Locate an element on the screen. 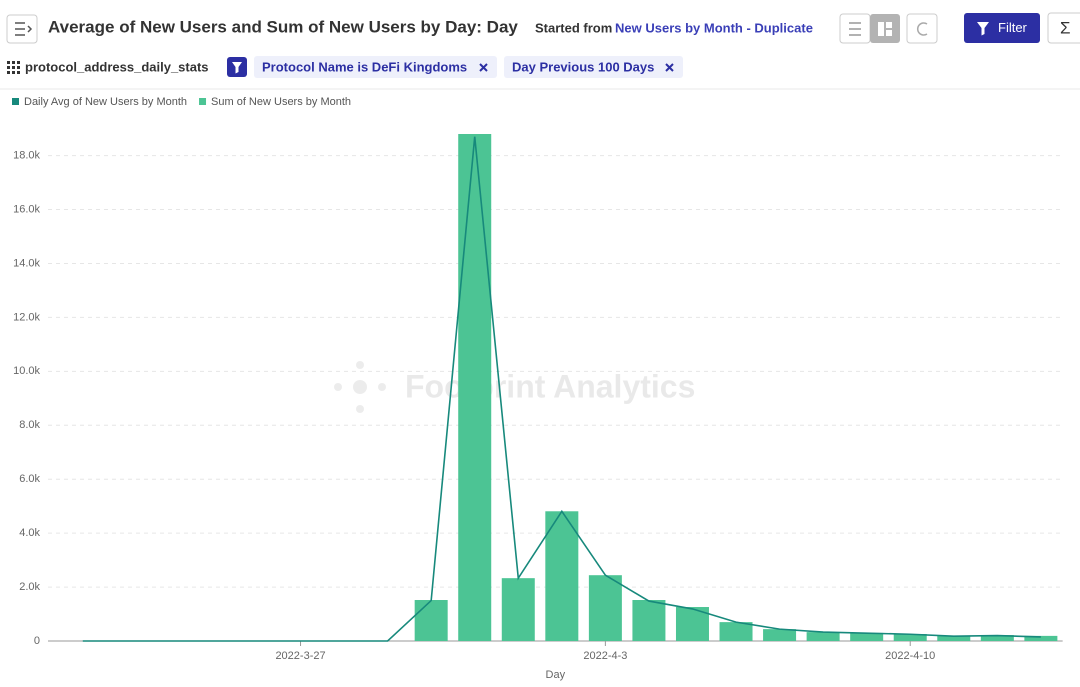 The height and width of the screenshot is (687, 1080). filter-chip-label: Day Previous 100 Days is located at coordinates (583, 66).